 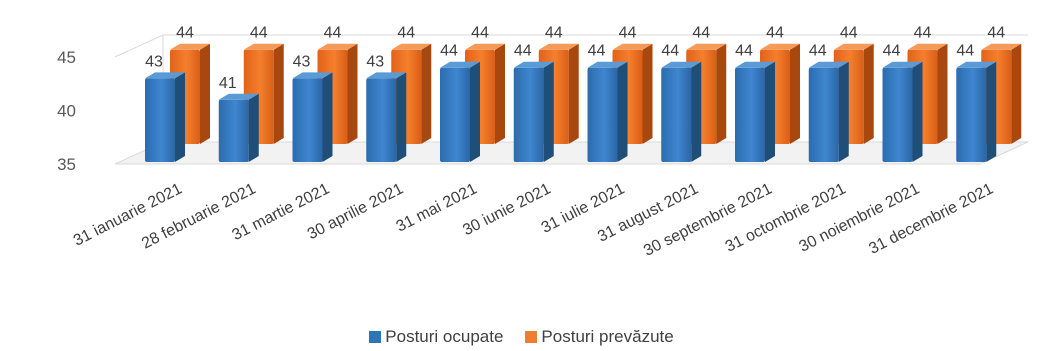 I want to click on legend-item-occupied: Posturi ocupate, so click(x=436, y=337).